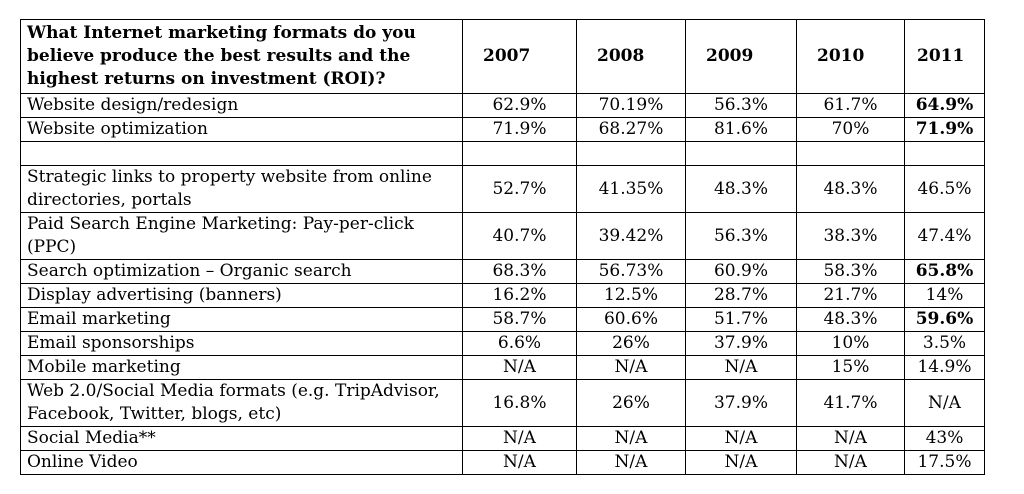  Describe the element at coordinates (741, 295) in the screenshot. I see `value-cell: 28.7%` at that location.